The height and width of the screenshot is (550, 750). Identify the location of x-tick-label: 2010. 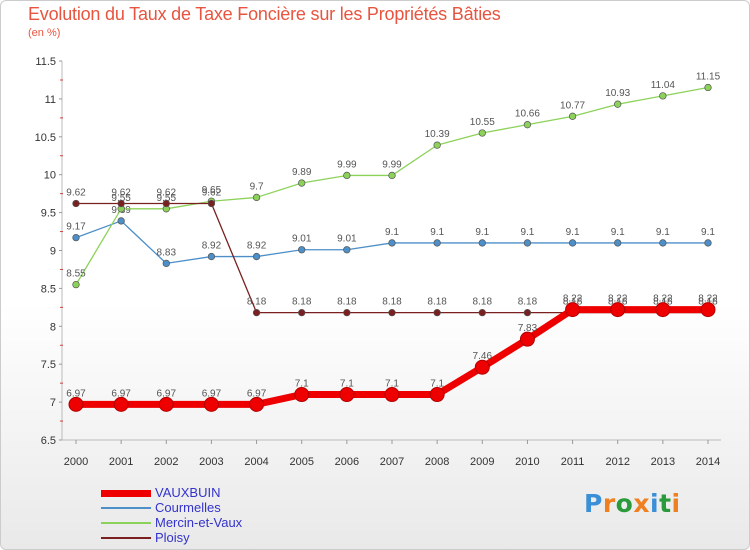
(527, 462).